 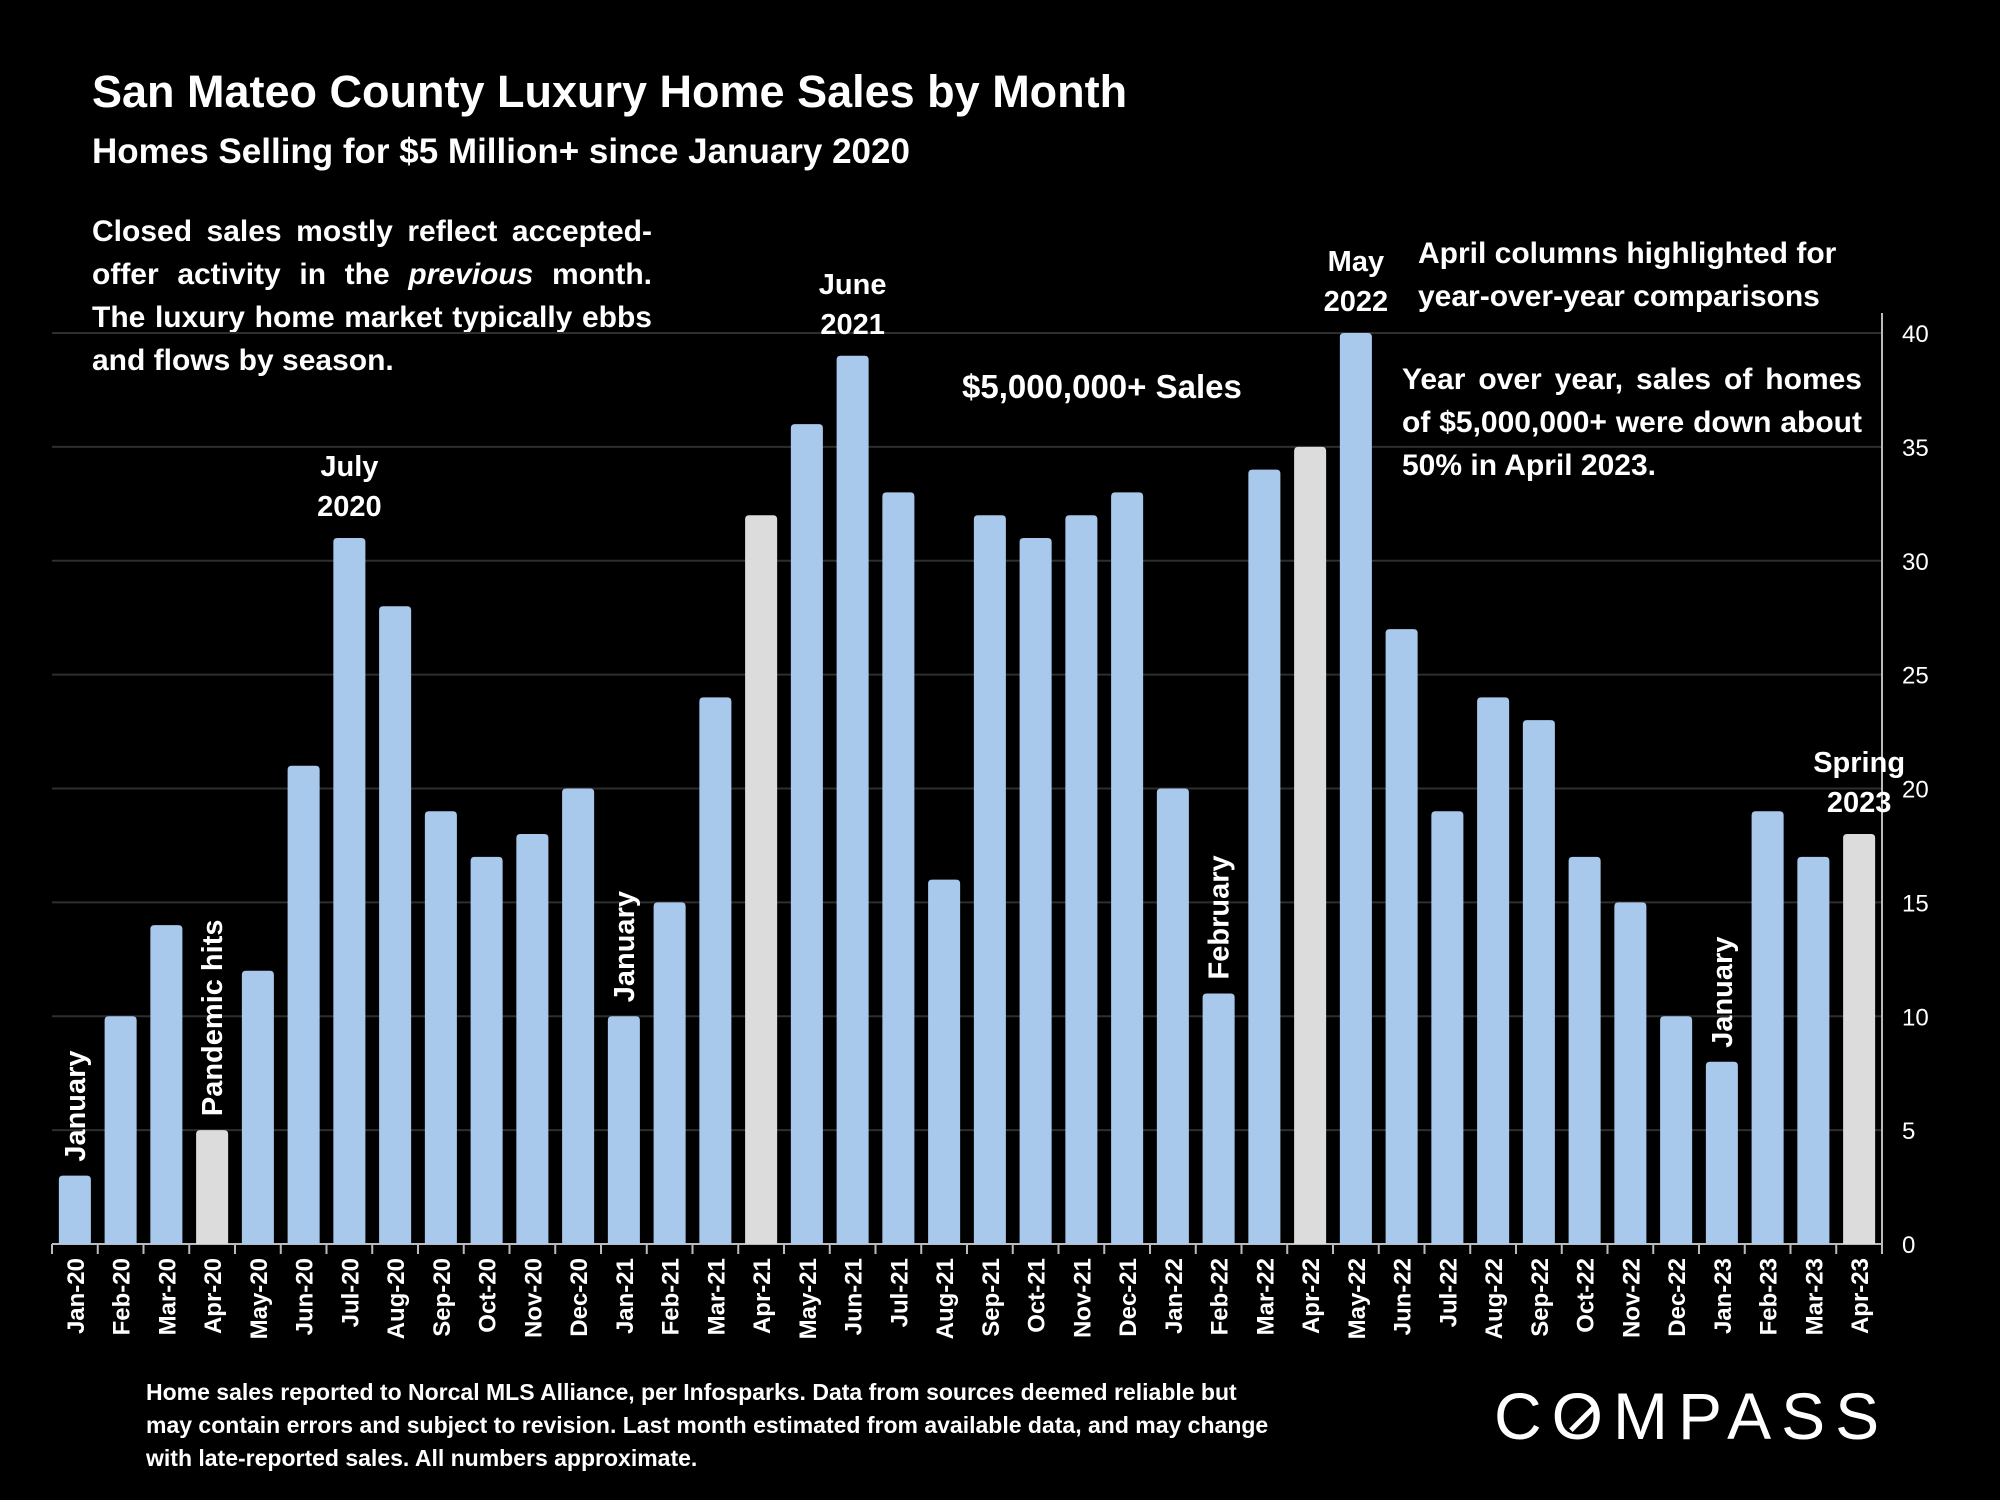 I want to click on x-tick-label: Mar-23, so click(x=1814, y=1296).